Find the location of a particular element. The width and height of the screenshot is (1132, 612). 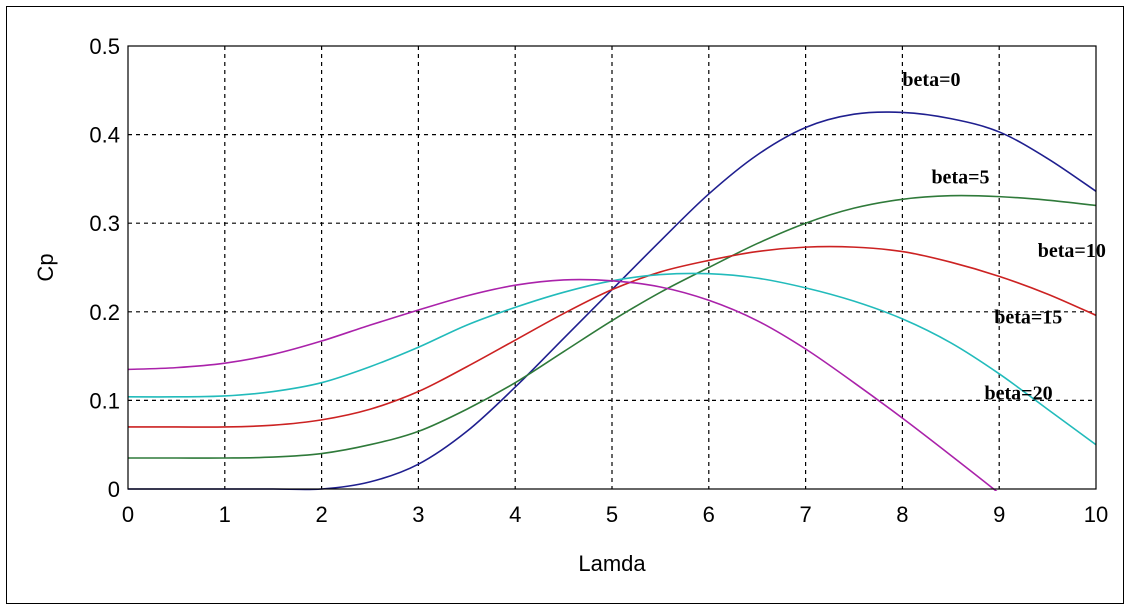

y-tick-label: 0 is located at coordinates (114, 489).